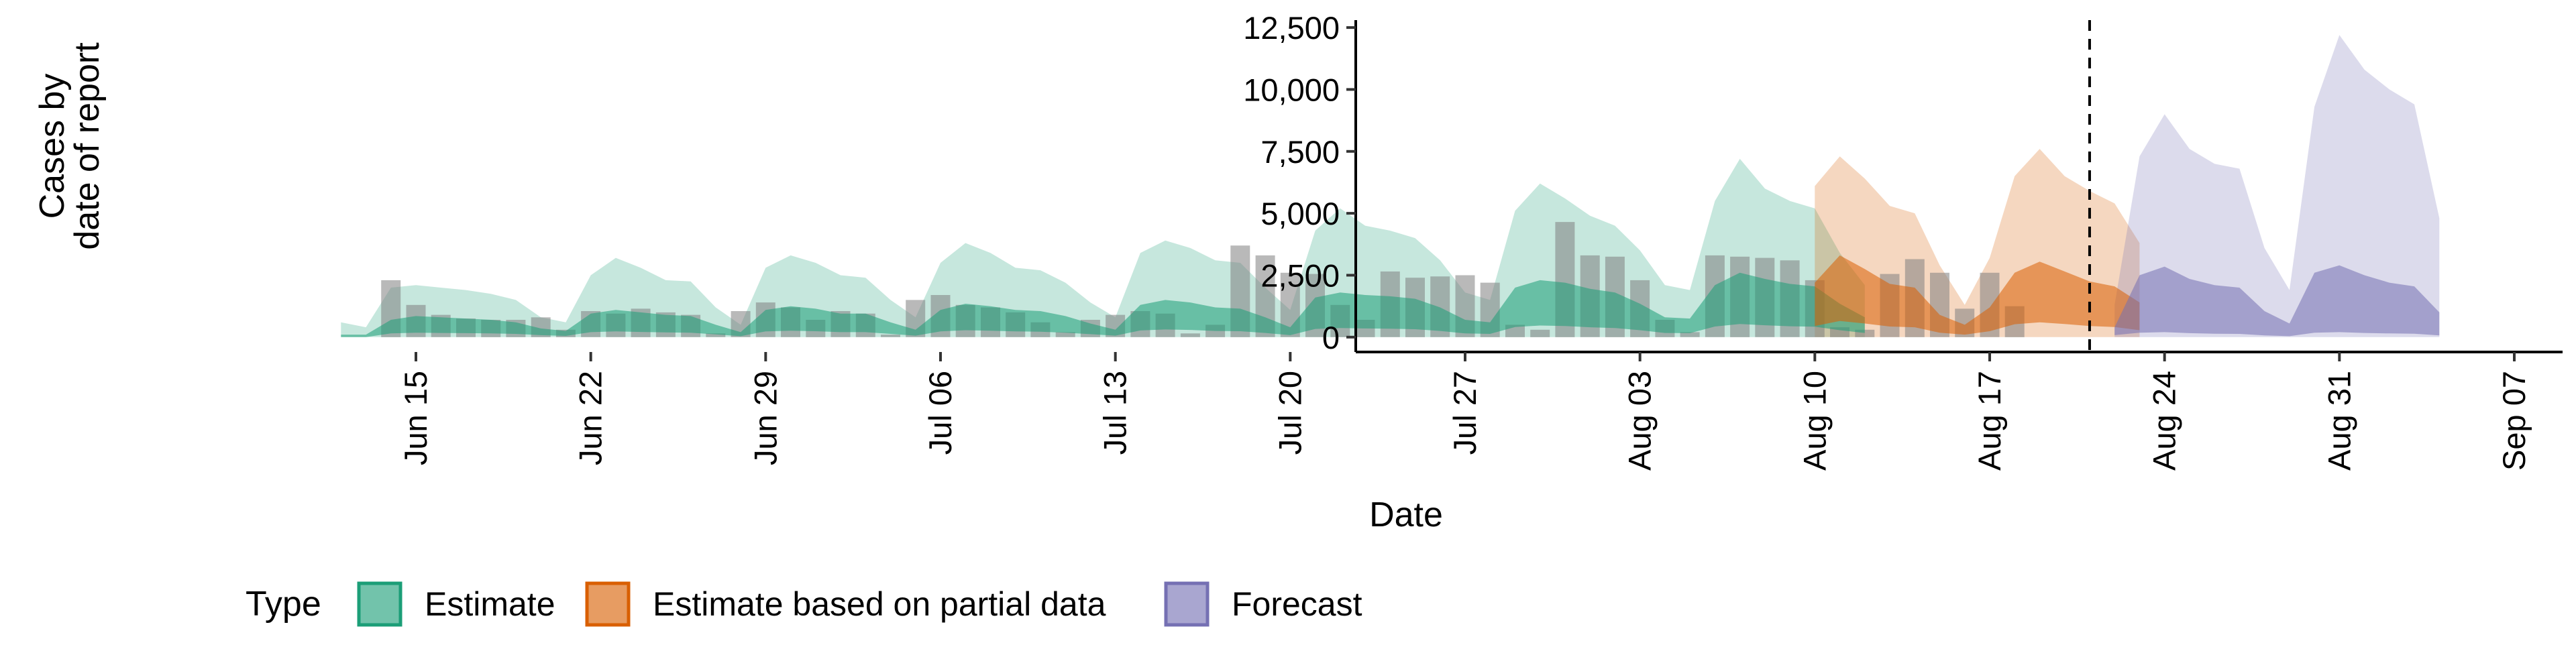  What do you see at coordinates (1291, 28) in the screenshot?
I see `y-tick-label: 12,500` at bounding box center [1291, 28].